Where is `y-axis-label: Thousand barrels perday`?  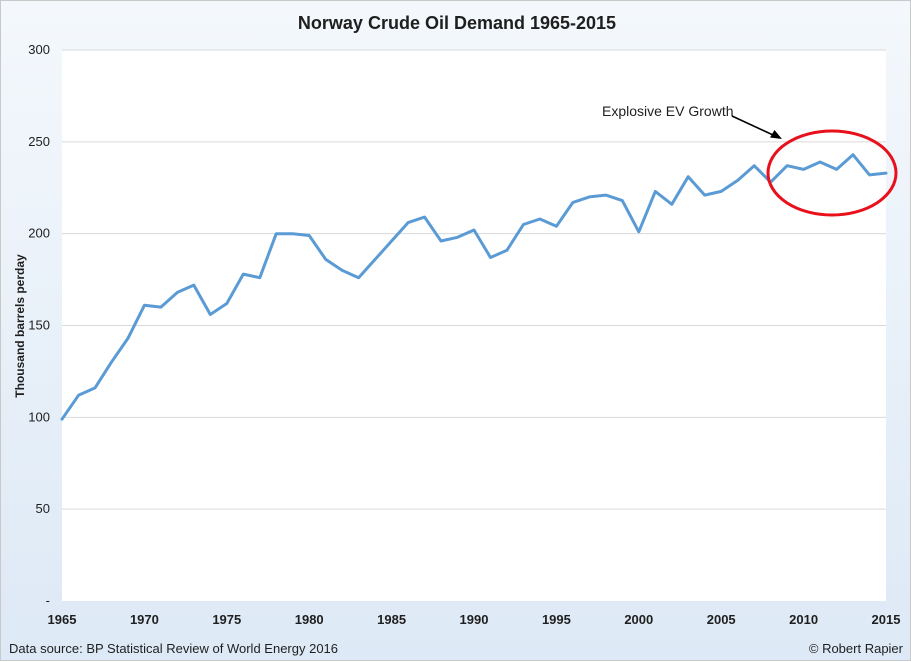 y-axis-label: Thousand barrels perday is located at coordinates (20, 326).